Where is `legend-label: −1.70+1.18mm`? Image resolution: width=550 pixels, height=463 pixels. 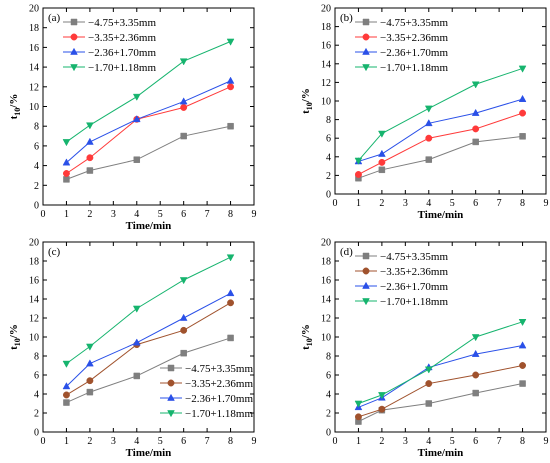 legend-label: −1.70+1.18mm is located at coordinates (414, 302).